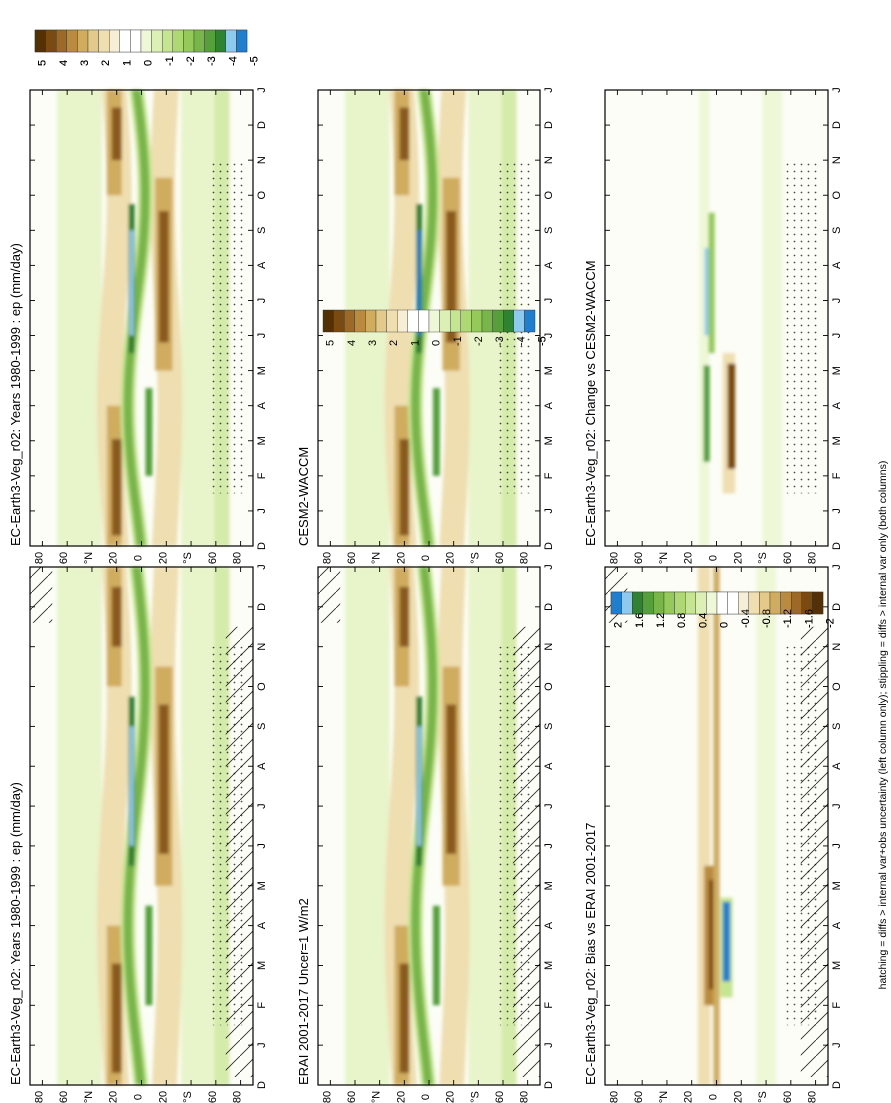  I want to click on colorbar-label: -4, so click(233, 61).